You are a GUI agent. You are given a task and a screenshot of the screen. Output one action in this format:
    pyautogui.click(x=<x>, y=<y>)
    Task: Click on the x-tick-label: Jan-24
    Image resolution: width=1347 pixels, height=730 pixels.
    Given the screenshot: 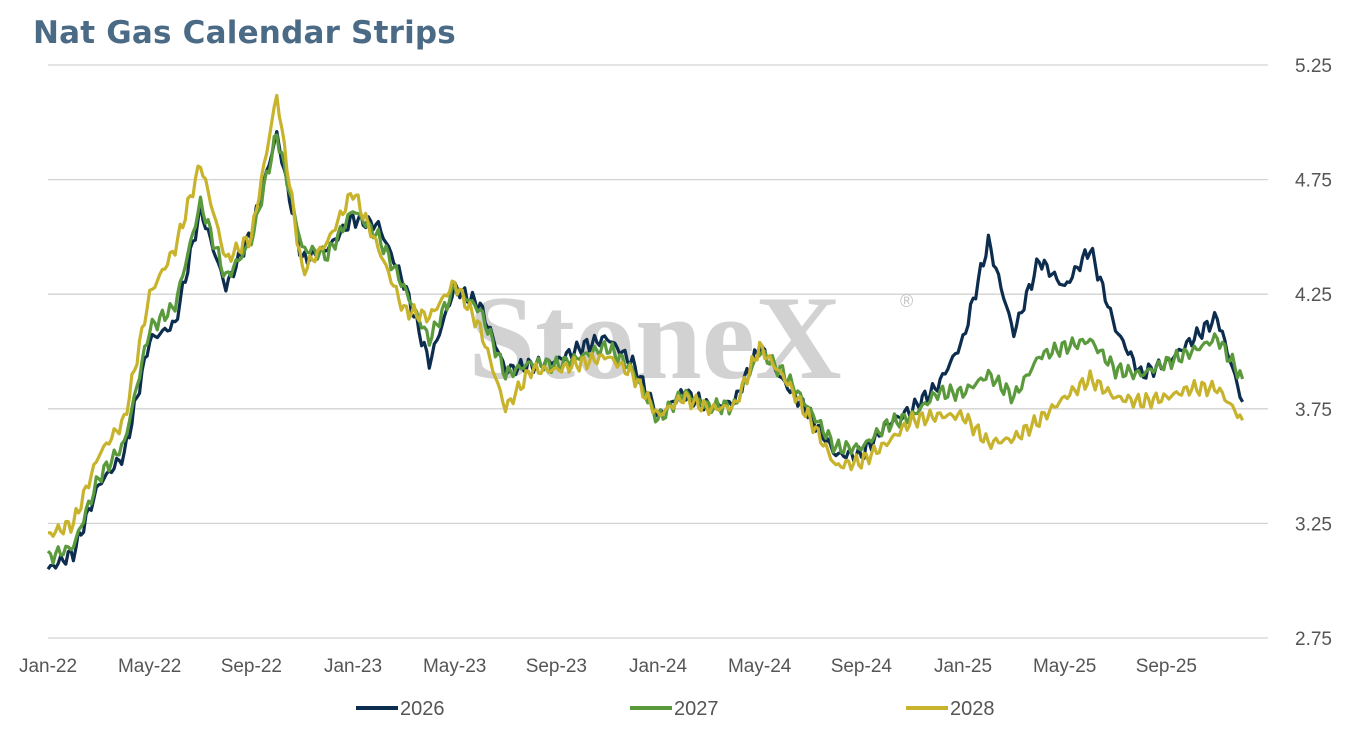 What is the action you would take?
    pyautogui.click(x=658, y=666)
    